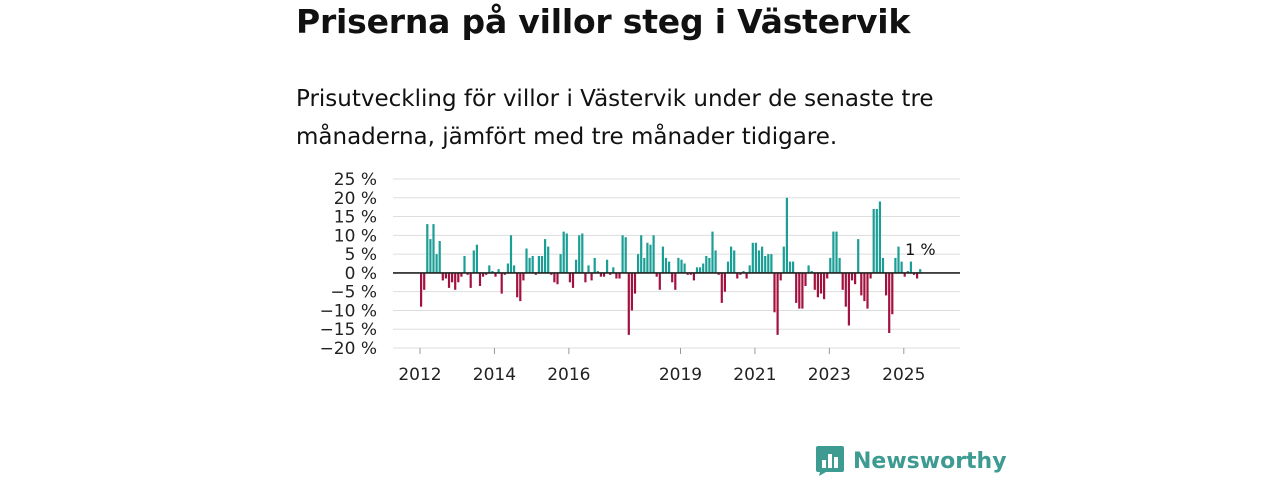 The width and height of the screenshot is (1280, 480). What do you see at coordinates (419, 375) in the screenshot?
I see `x-tick-label: 2012` at bounding box center [419, 375].